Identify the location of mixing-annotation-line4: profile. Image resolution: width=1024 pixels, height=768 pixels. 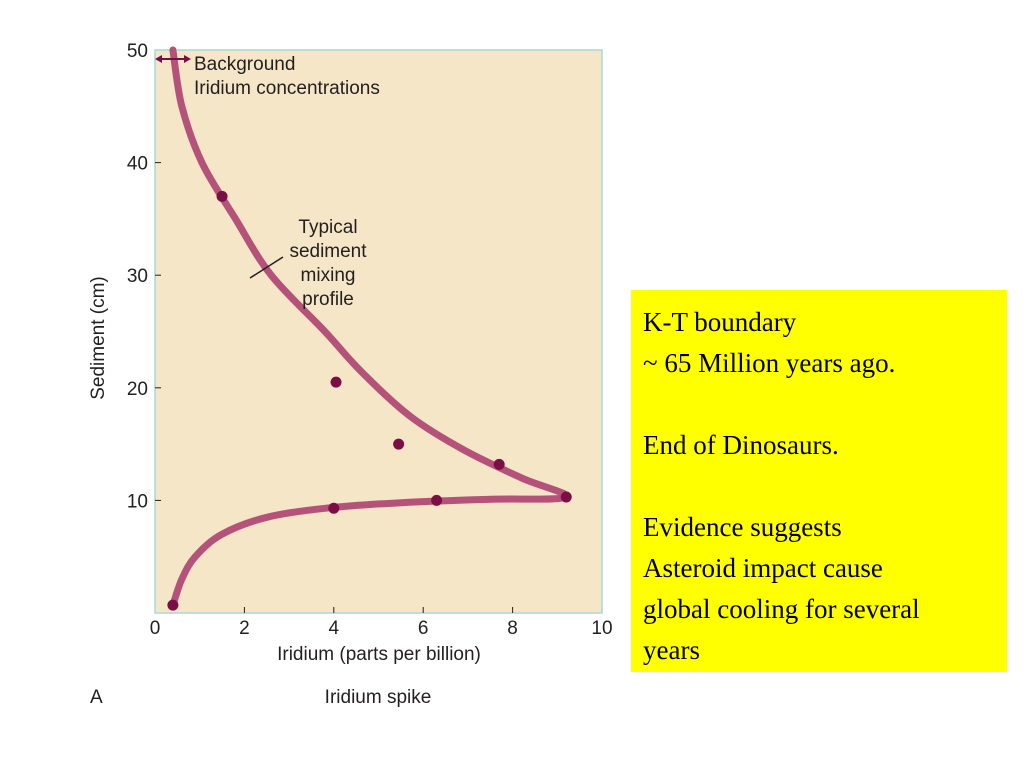
(328, 299).